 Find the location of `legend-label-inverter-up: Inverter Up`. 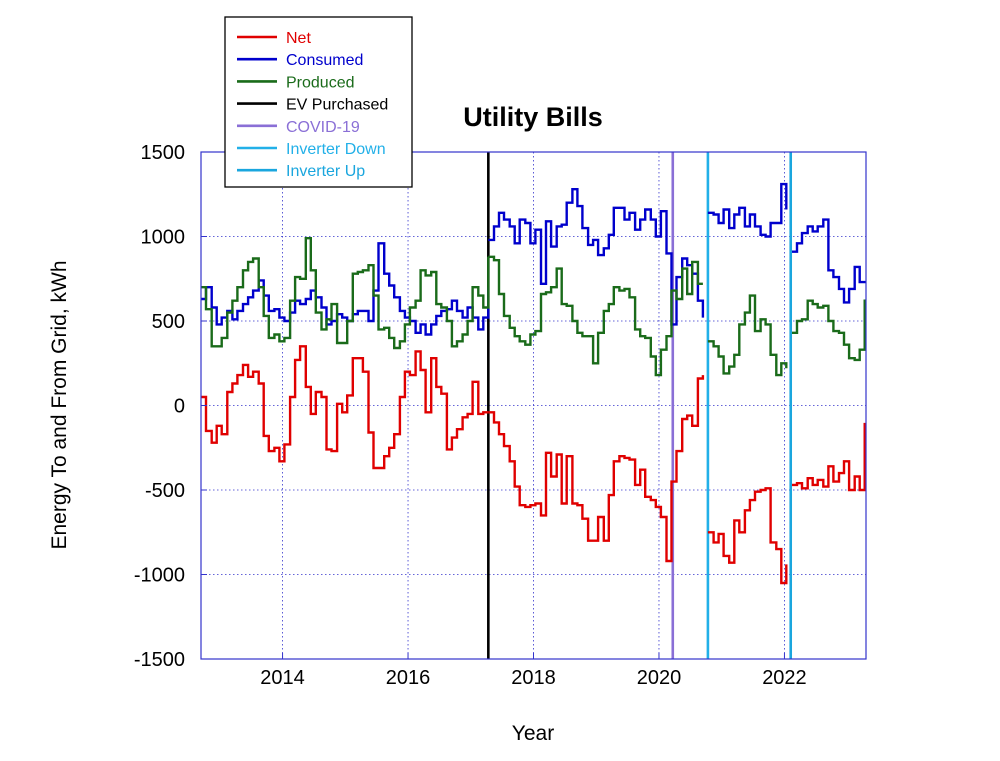

legend-label-inverter-up: Inverter Up is located at coordinates (325, 171).